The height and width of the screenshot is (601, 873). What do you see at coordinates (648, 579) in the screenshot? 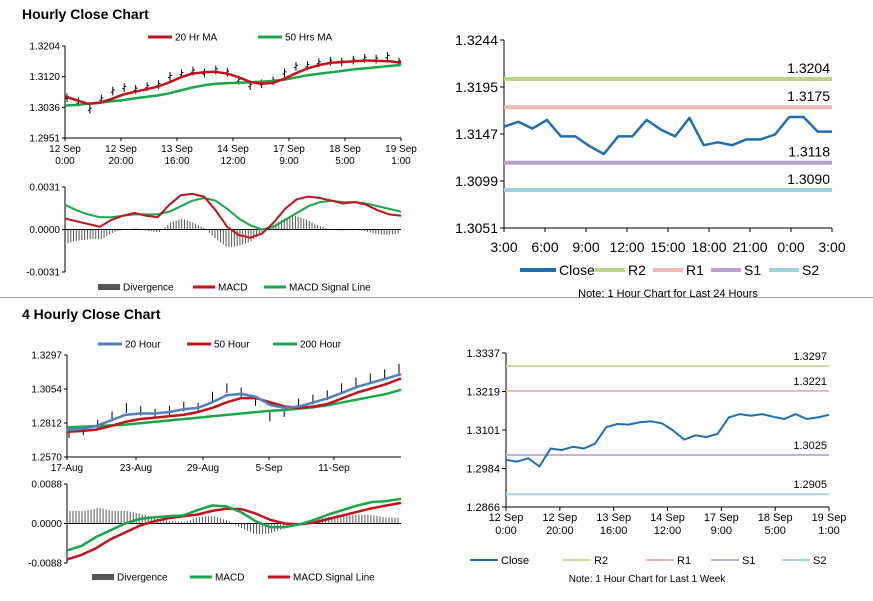
I see `four-hourly-levels-note: Note: 1 Hour Chart for Last 1 Week` at bounding box center [648, 579].